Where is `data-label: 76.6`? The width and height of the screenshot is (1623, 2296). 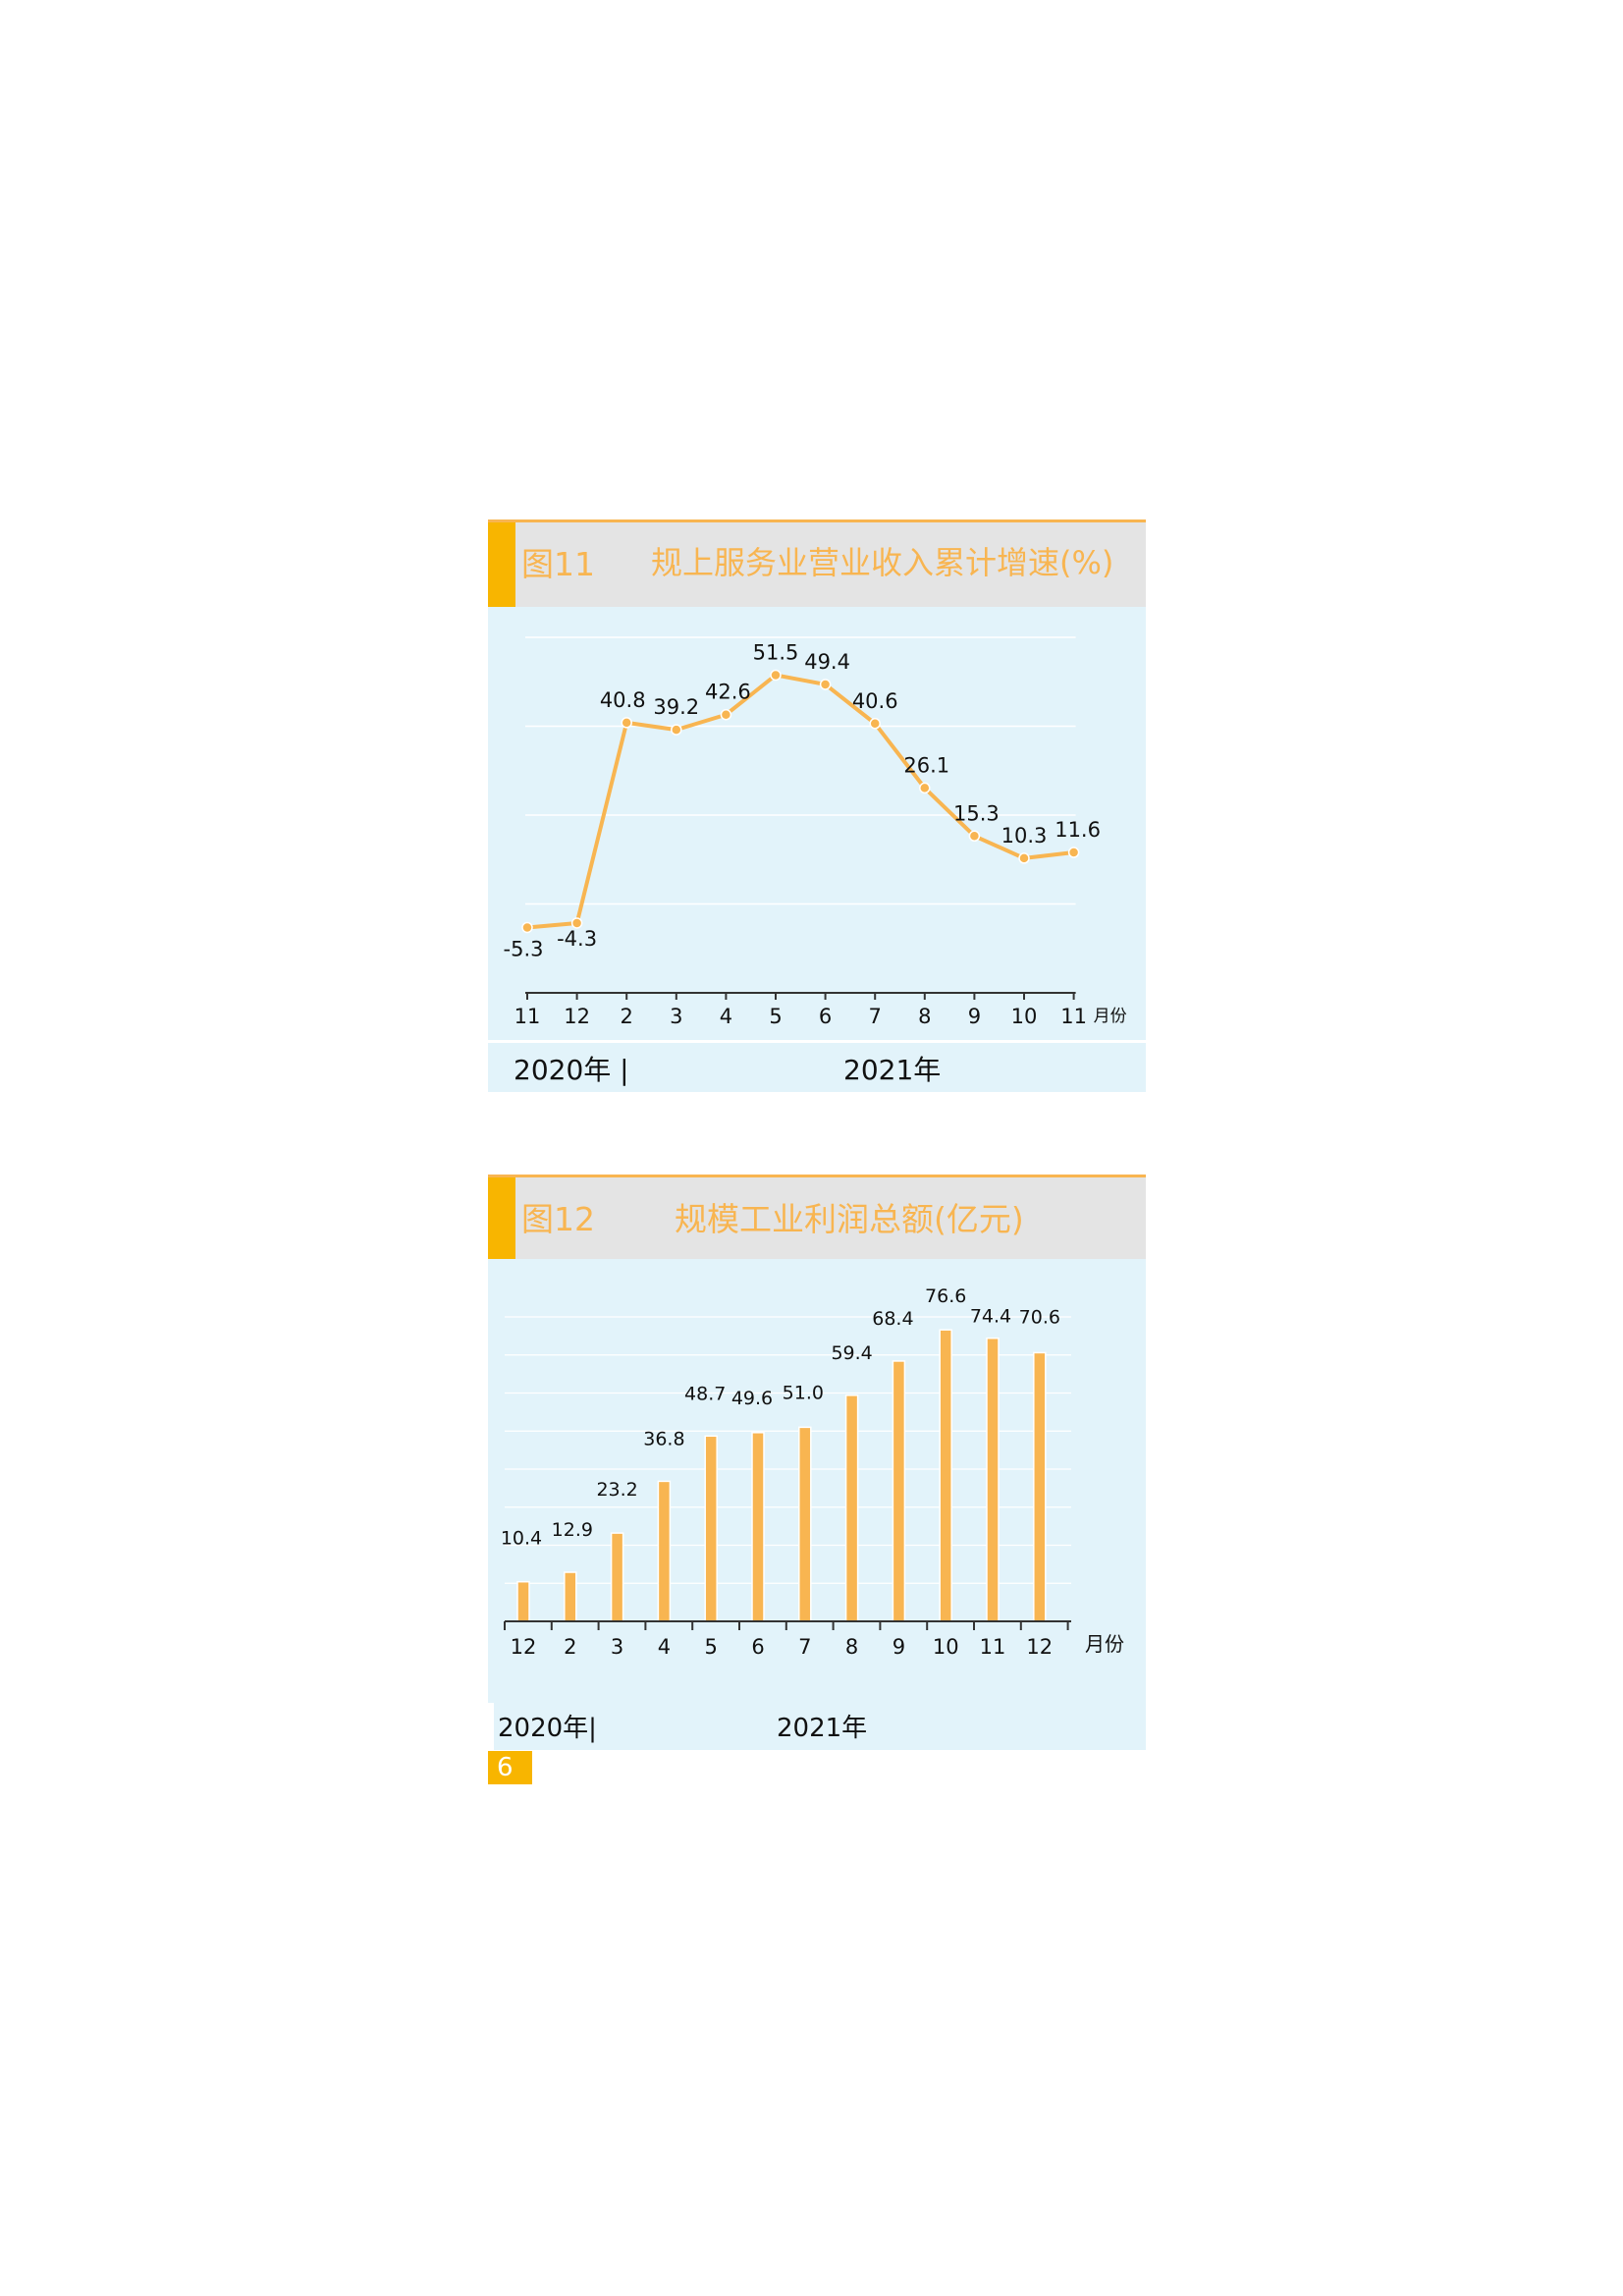
data-label: 76.6 is located at coordinates (945, 1296).